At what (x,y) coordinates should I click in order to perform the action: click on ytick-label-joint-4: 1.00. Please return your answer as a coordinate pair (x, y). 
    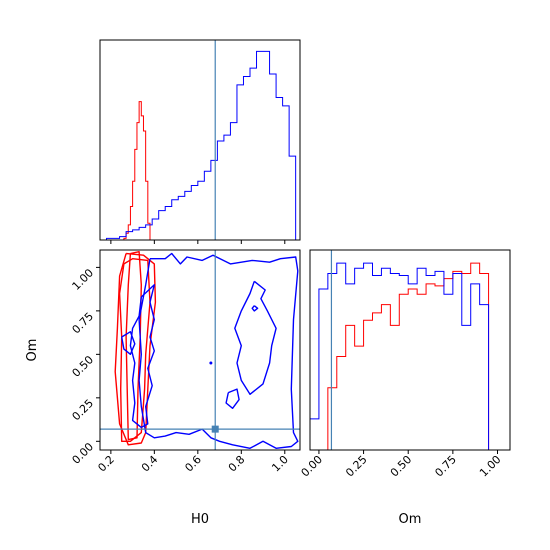
    Looking at the image, I should click on (83, 279).